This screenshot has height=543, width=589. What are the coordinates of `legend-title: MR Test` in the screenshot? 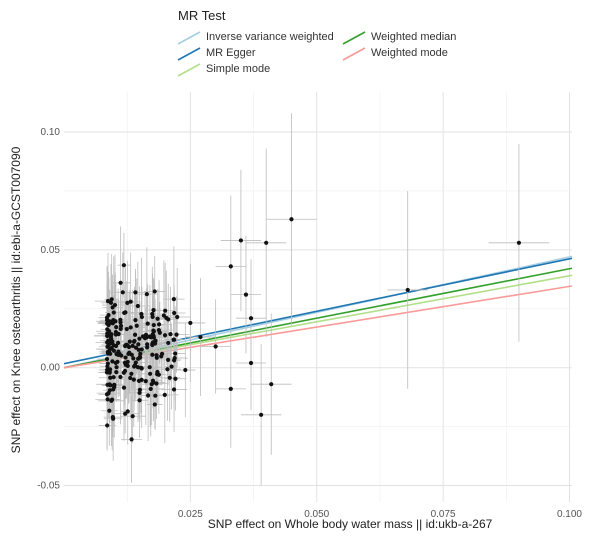 It's located at (202, 15).